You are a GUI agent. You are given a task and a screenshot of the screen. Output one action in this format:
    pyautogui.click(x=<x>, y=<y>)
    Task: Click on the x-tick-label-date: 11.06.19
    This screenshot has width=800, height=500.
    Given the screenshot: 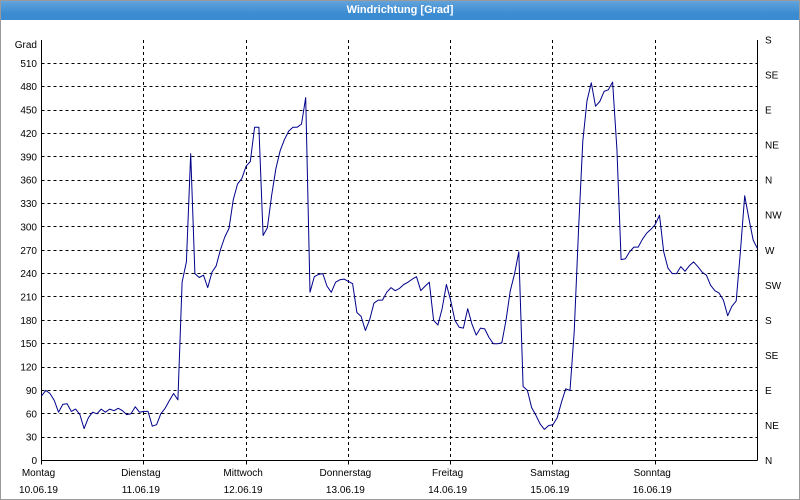 What is the action you would take?
    pyautogui.click(x=141, y=490)
    